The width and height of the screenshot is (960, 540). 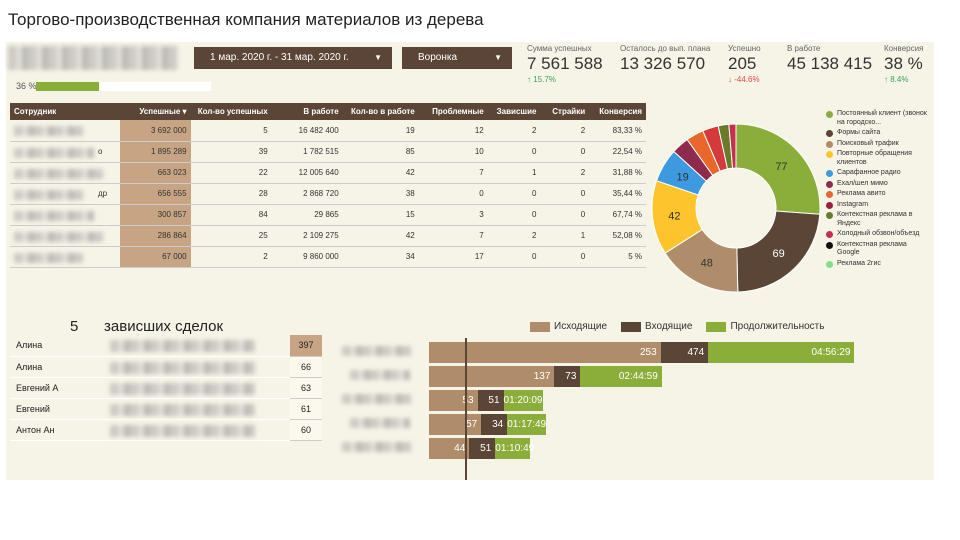 I want to click on hanging-row: Евгений 61, so click(x=166, y=409).